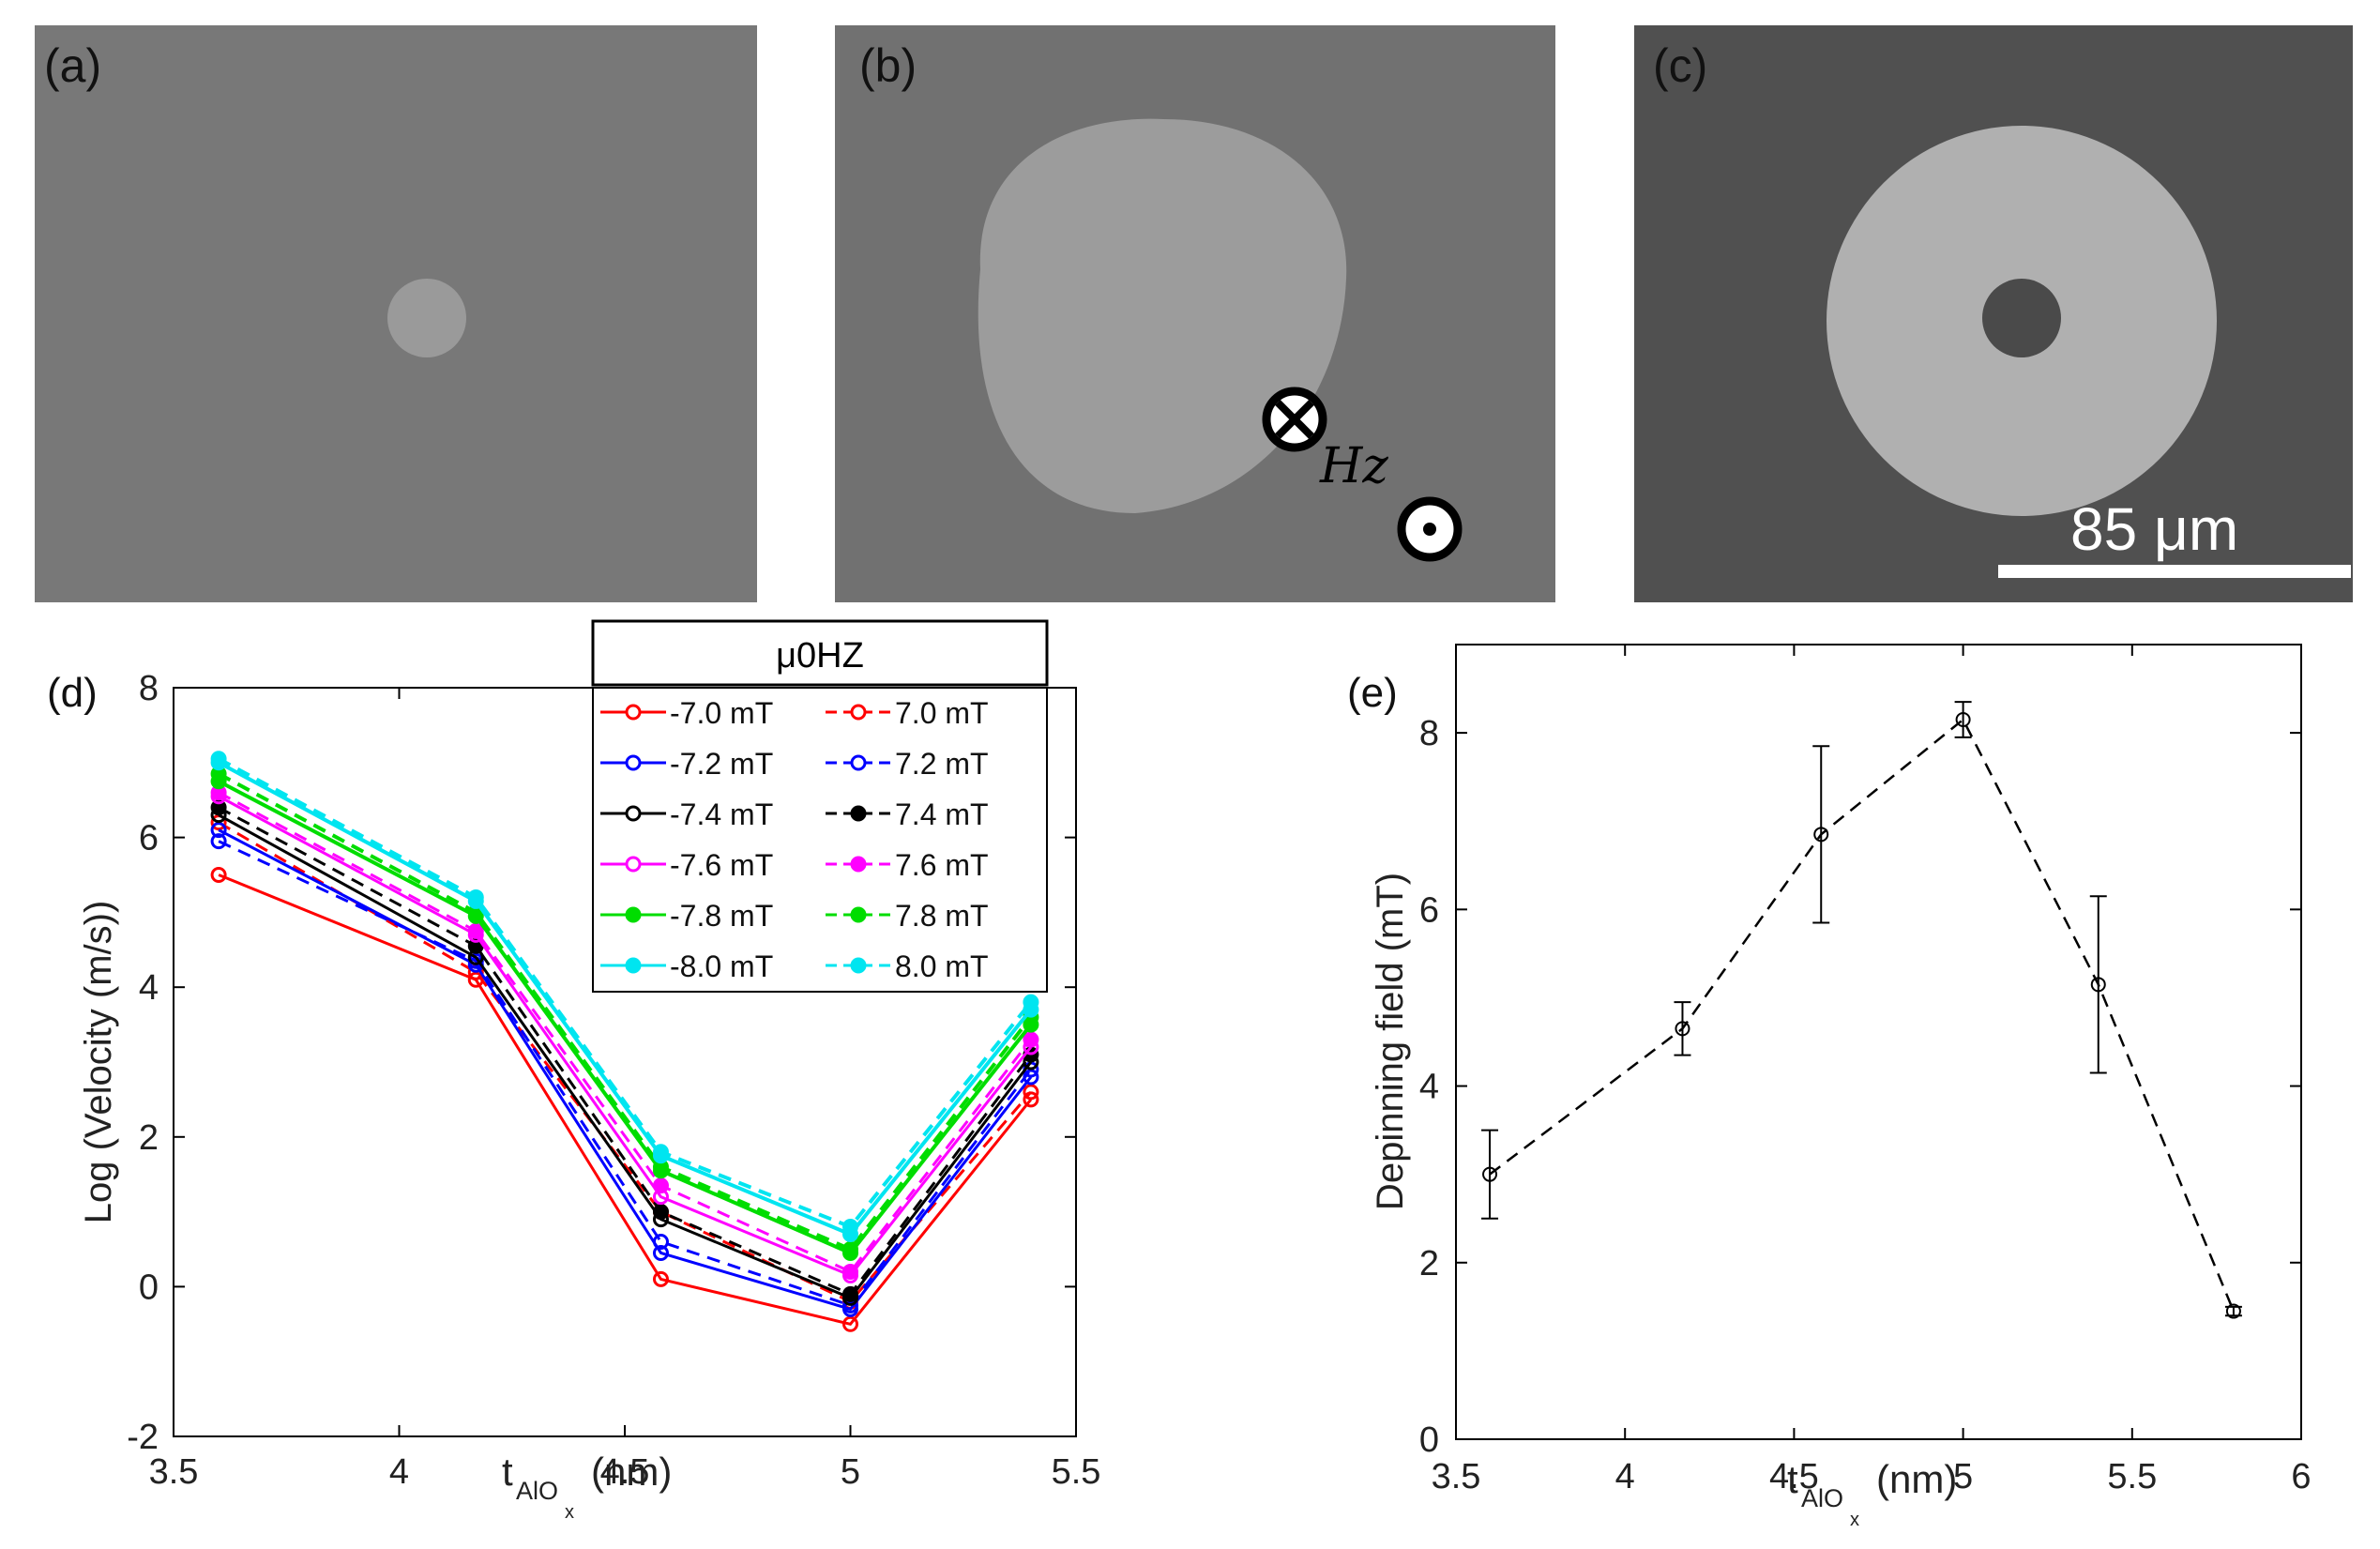 This screenshot has width=2380, height=1549. I want to click on panel-label-c: (c), so click(1680, 65).